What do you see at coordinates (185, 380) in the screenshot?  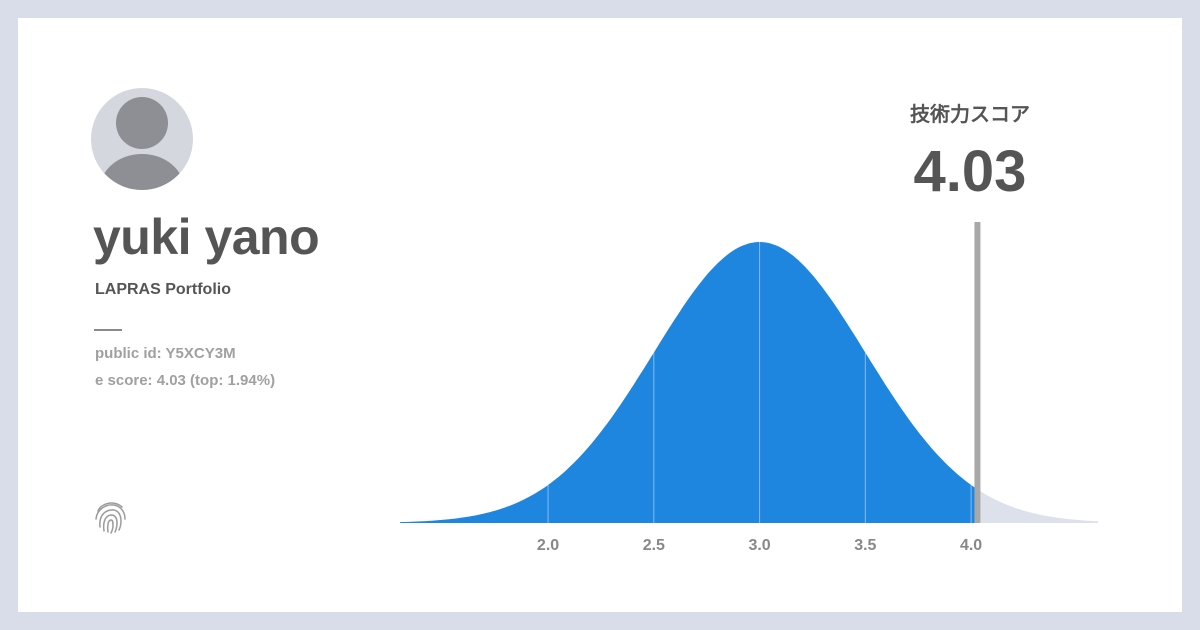 I see `e-score: e score: 4.03 (top: 1.94%)` at bounding box center [185, 380].